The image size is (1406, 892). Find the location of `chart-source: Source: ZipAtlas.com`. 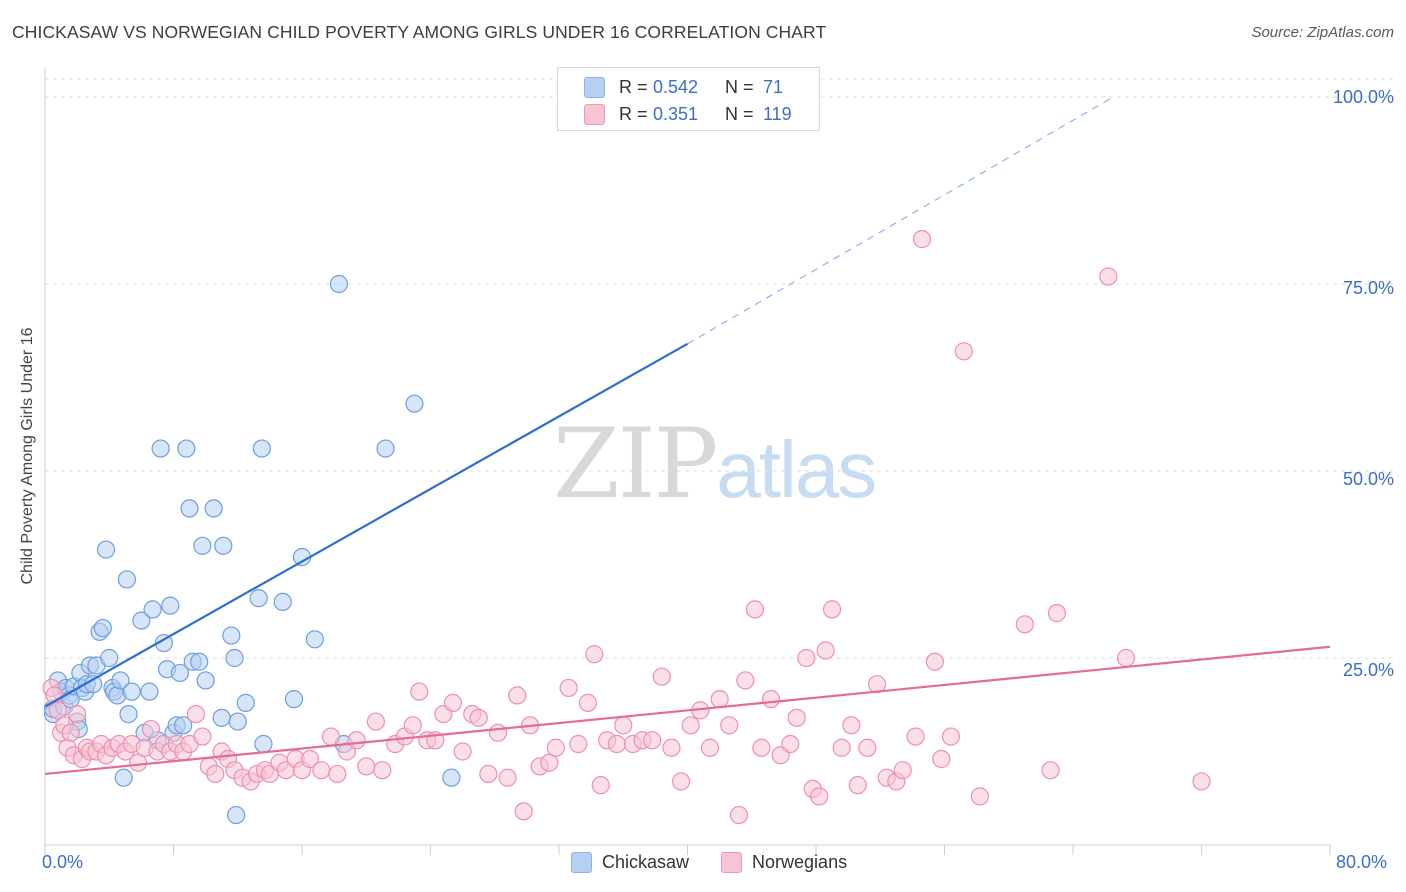

chart-source: Source: ZipAtlas.com is located at coordinates (1322, 32).